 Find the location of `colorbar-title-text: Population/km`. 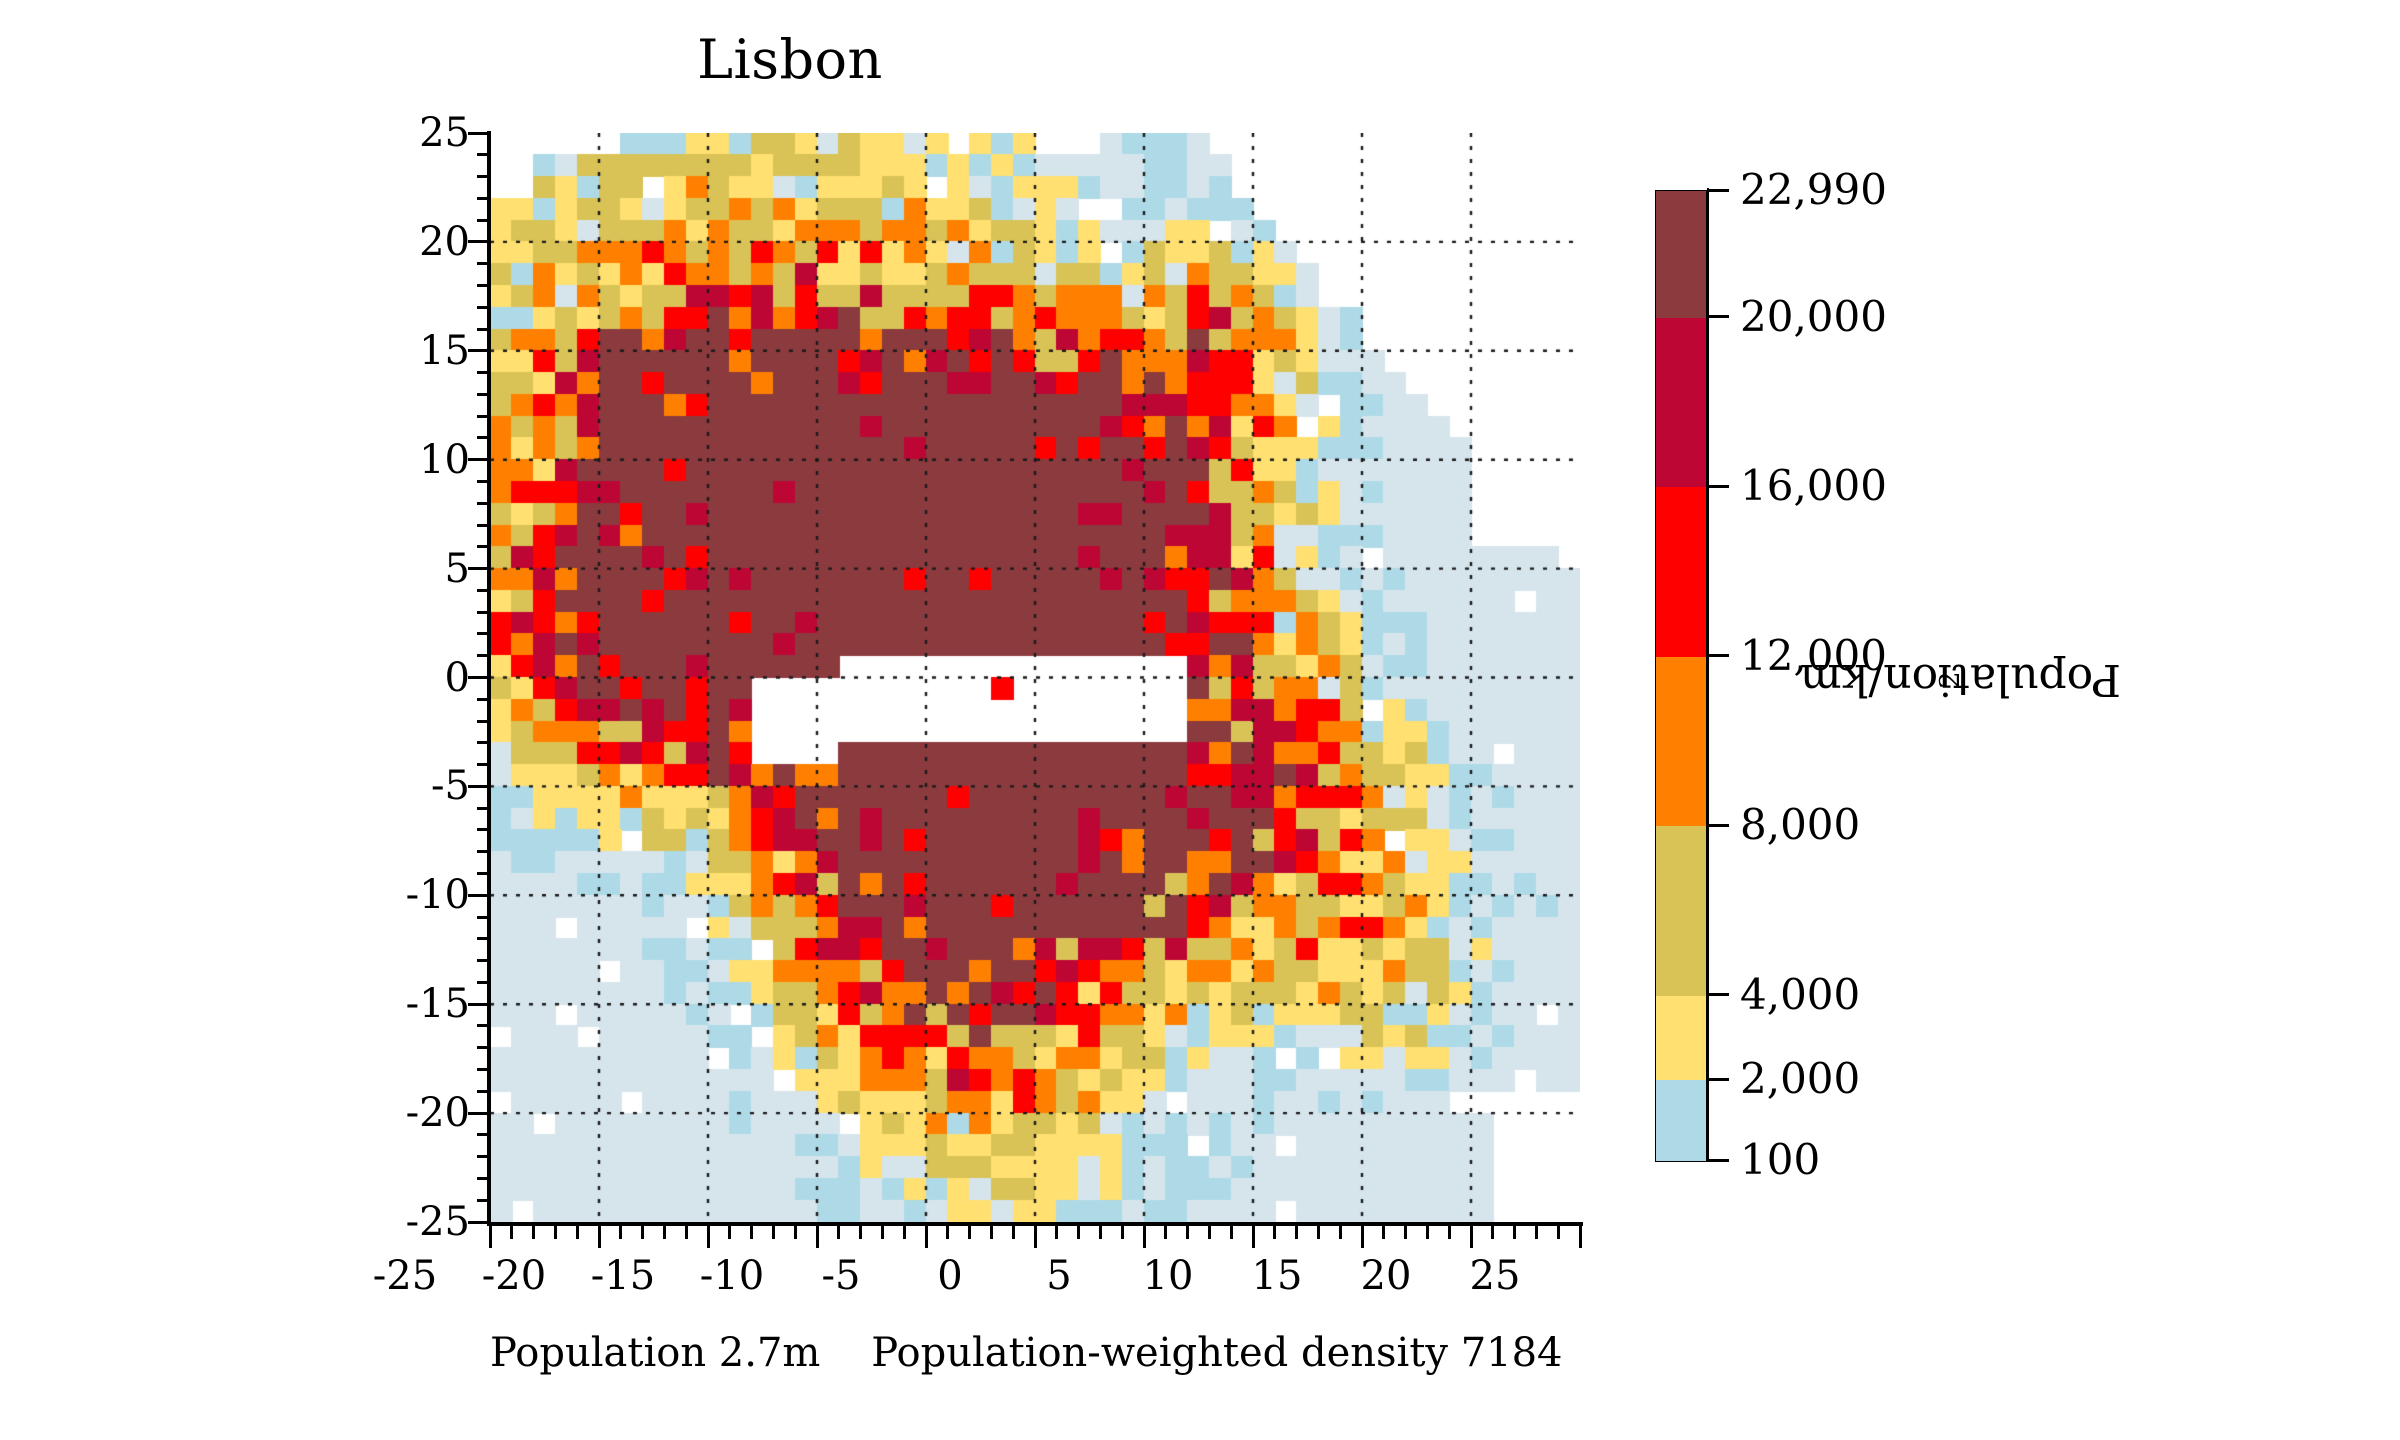

colorbar-title-text: Population/km is located at coordinates (1960, 680).